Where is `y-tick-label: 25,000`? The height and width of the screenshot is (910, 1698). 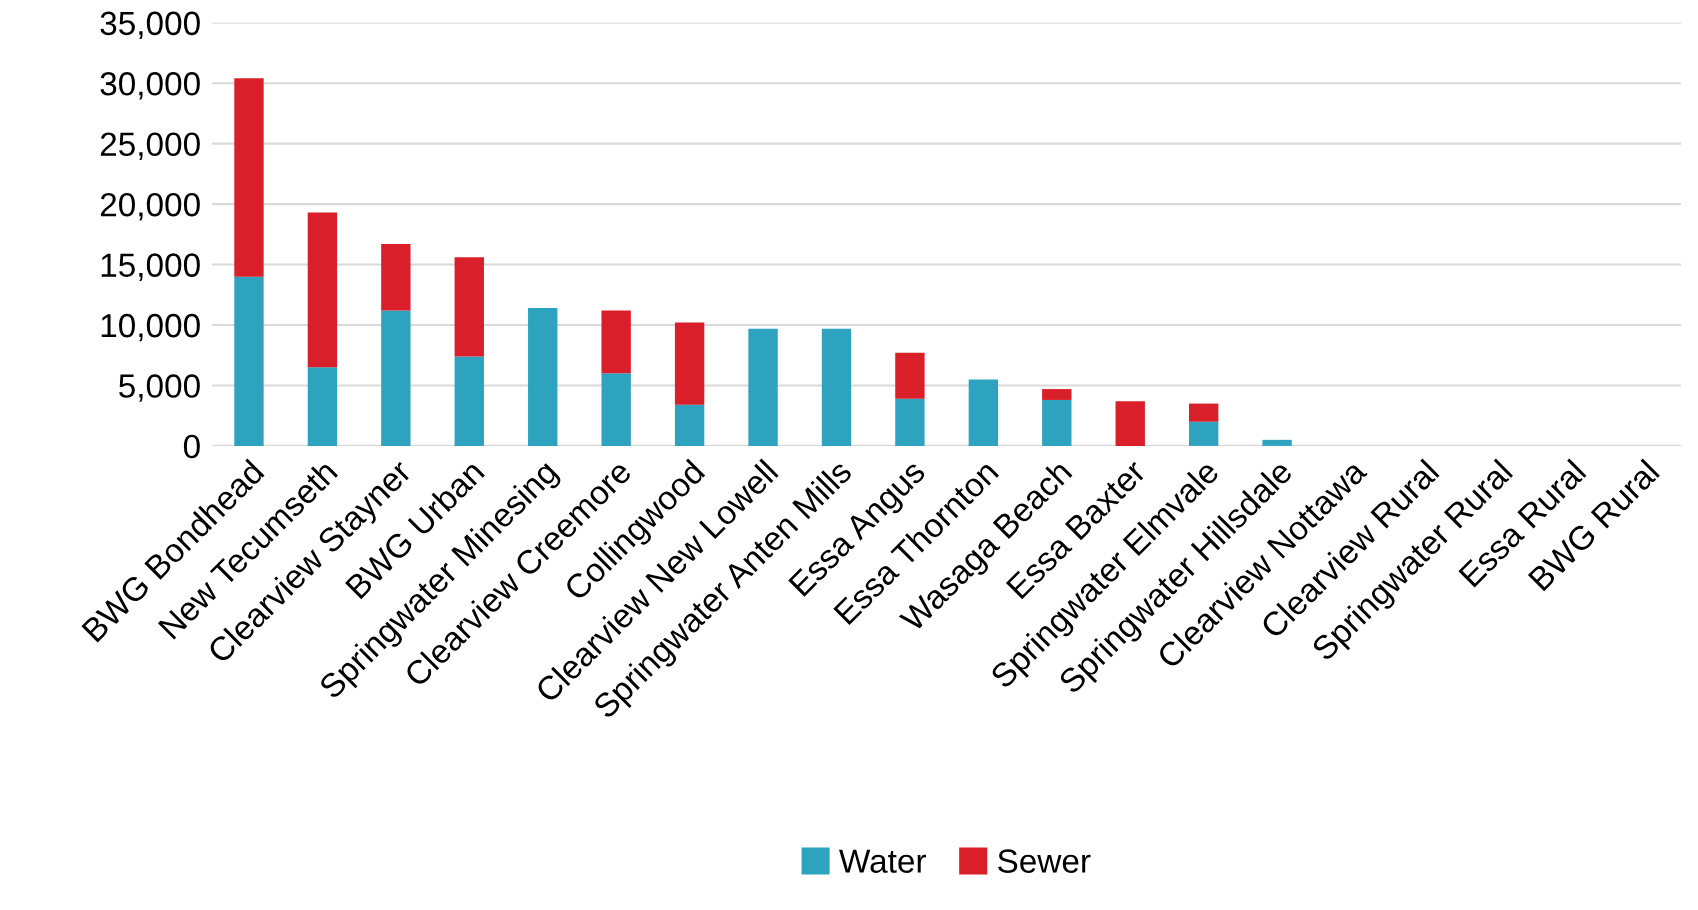 y-tick-label: 25,000 is located at coordinates (150, 146).